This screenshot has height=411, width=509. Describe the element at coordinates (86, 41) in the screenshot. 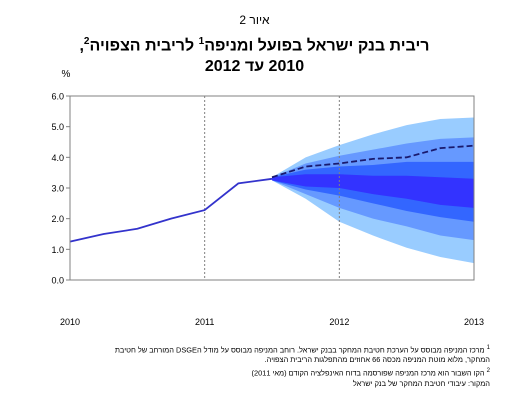

I see `title-footnote-ref-2: 2` at that location.